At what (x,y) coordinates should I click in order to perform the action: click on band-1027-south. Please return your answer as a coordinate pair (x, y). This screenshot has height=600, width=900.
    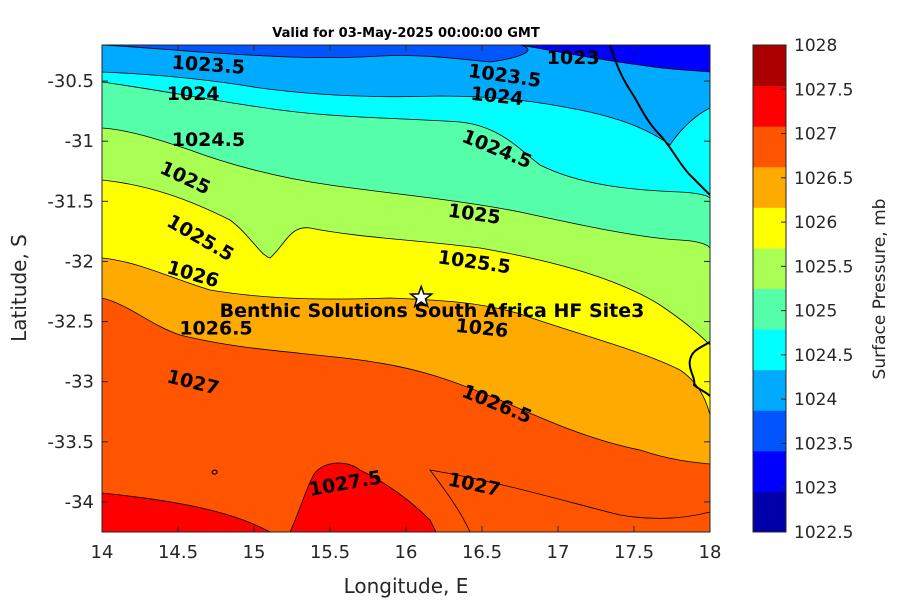
    Looking at the image, I should click on (569, 500).